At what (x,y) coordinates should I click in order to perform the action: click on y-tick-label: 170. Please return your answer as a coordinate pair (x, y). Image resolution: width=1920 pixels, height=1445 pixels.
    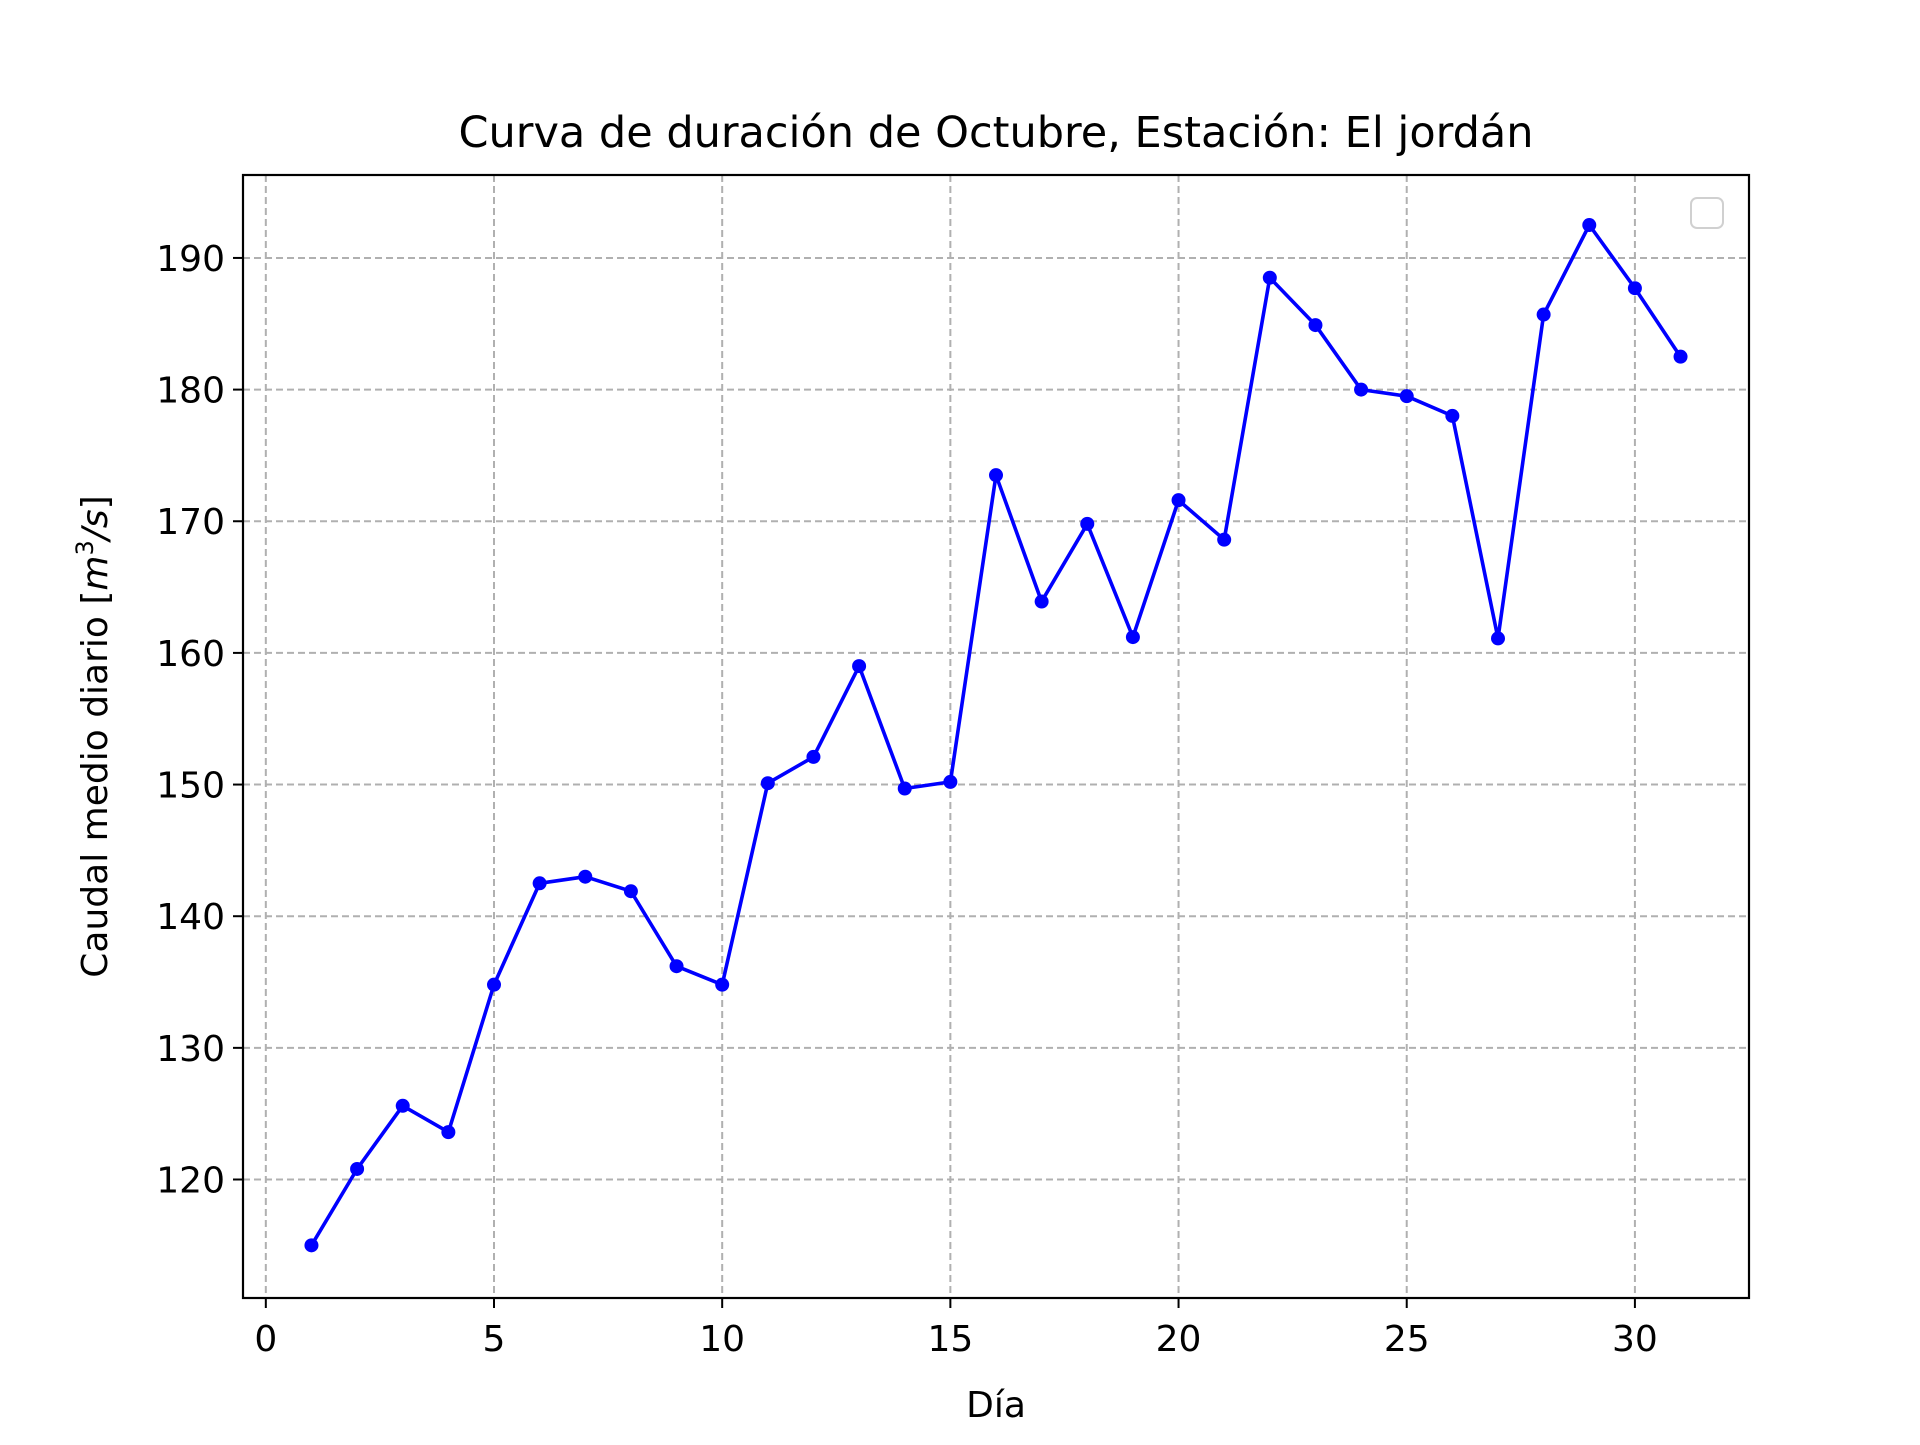
    Looking at the image, I should click on (190, 522).